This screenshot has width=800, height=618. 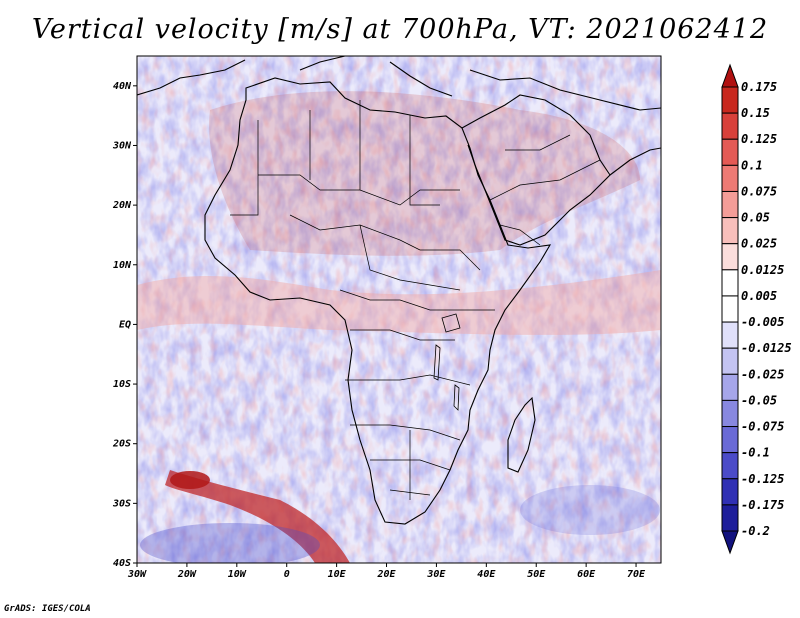 What do you see at coordinates (121, 503) in the screenshot?
I see `lat-label: 30S` at bounding box center [121, 503].